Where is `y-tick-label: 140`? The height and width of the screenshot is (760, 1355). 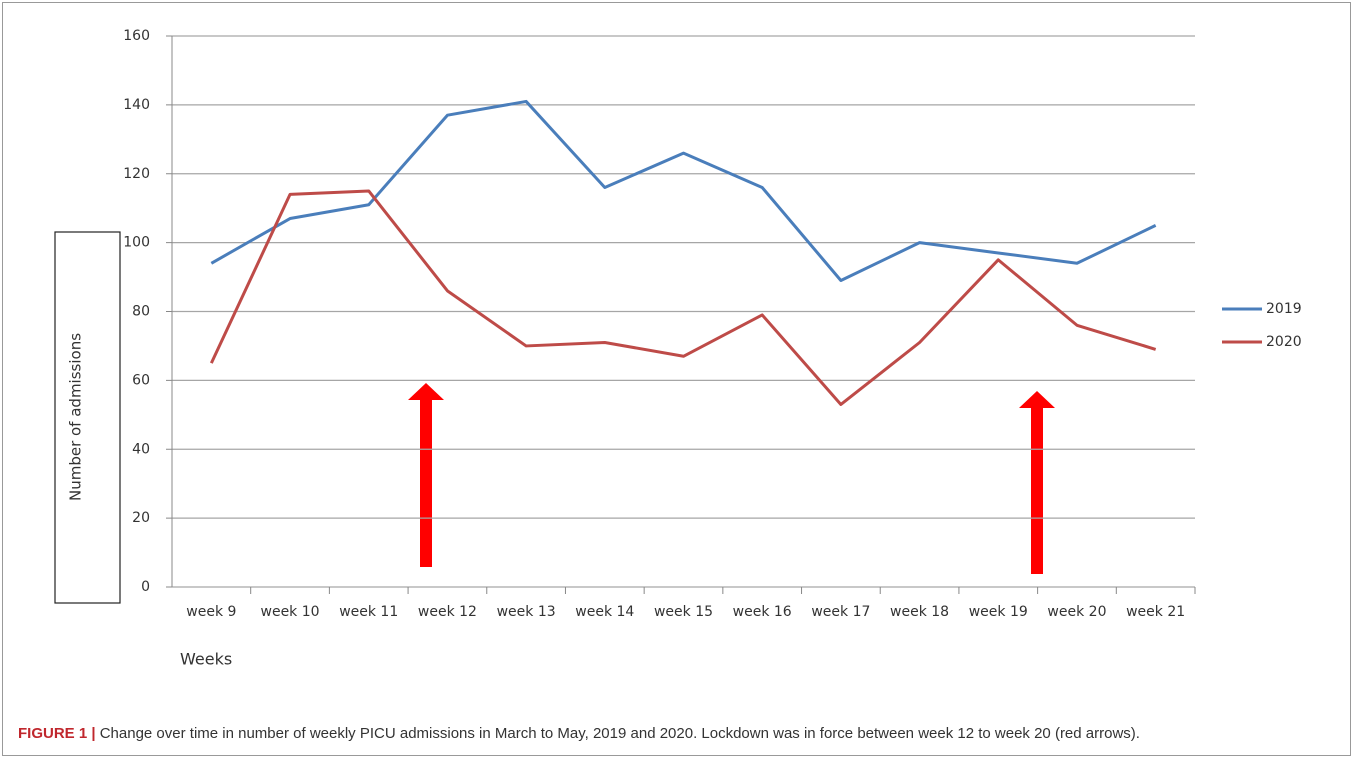 y-tick-label: 140 is located at coordinates (136, 105).